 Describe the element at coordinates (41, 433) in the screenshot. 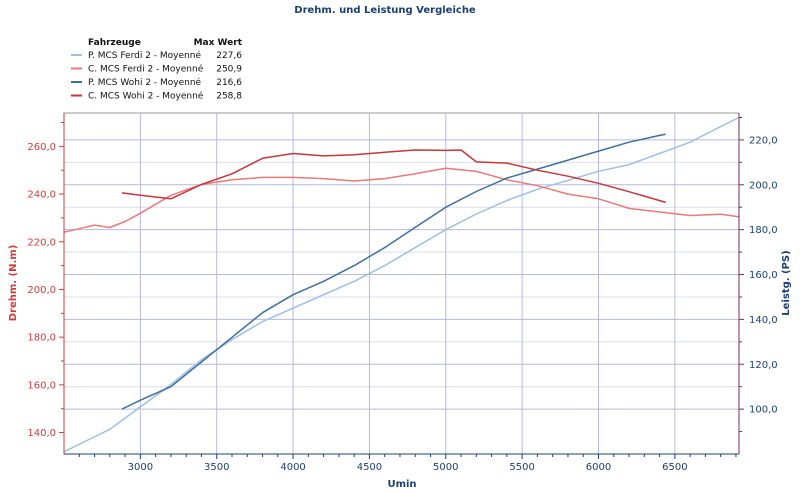

I see `y-axis-left-tick-label: 140,0` at that location.